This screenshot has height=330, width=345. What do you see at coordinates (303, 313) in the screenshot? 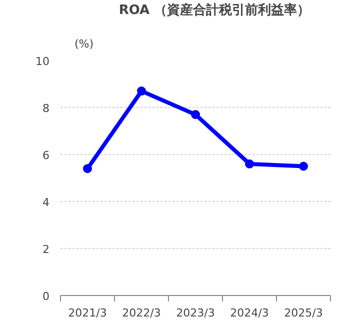
I see `x-tick-label: 2025/3` at bounding box center [303, 313].